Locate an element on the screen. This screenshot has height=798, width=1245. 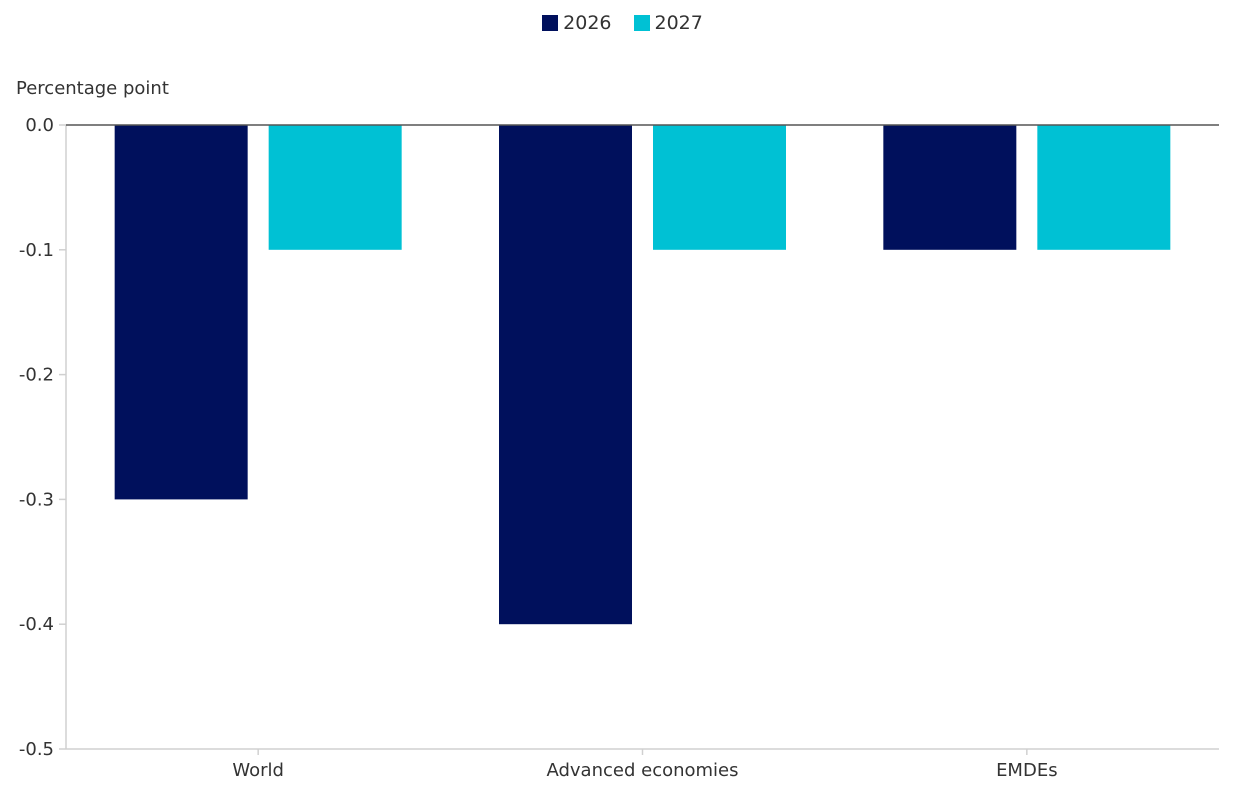
chart-legend: 2026 2027 is located at coordinates (622, 23).